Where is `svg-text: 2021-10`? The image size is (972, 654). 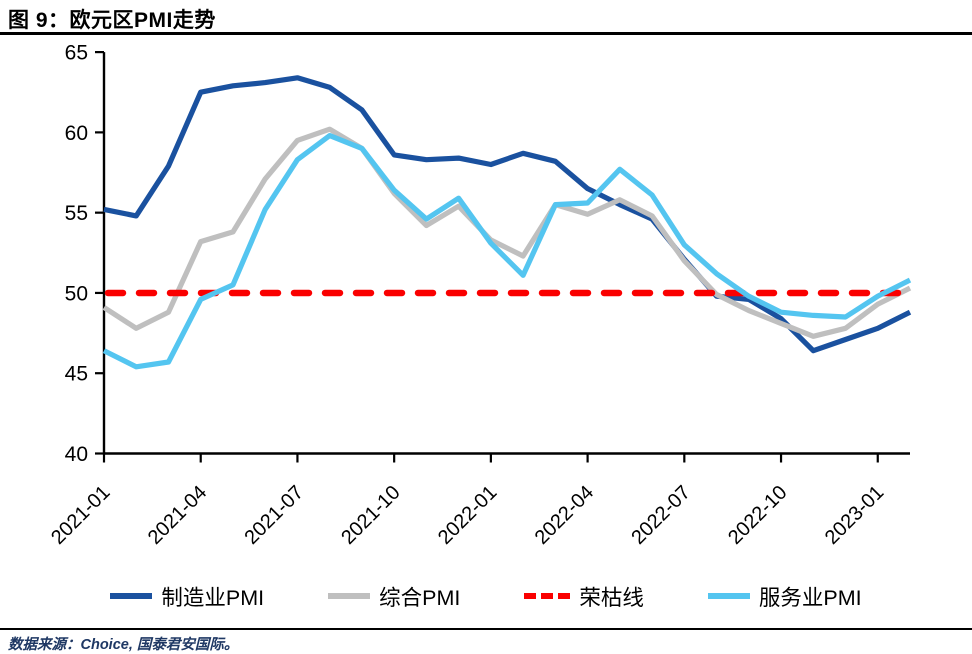 svg-text: 2021-10 is located at coordinates (370, 514).